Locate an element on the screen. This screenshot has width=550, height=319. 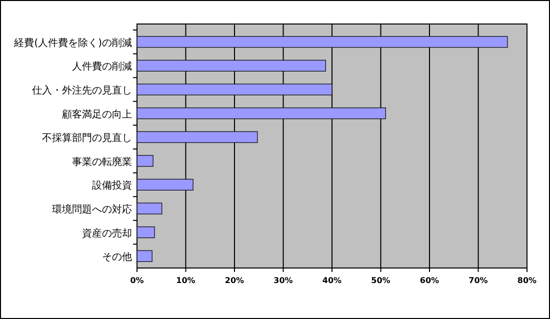
x-tick-label: 70% is located at coordinates (478, 280).